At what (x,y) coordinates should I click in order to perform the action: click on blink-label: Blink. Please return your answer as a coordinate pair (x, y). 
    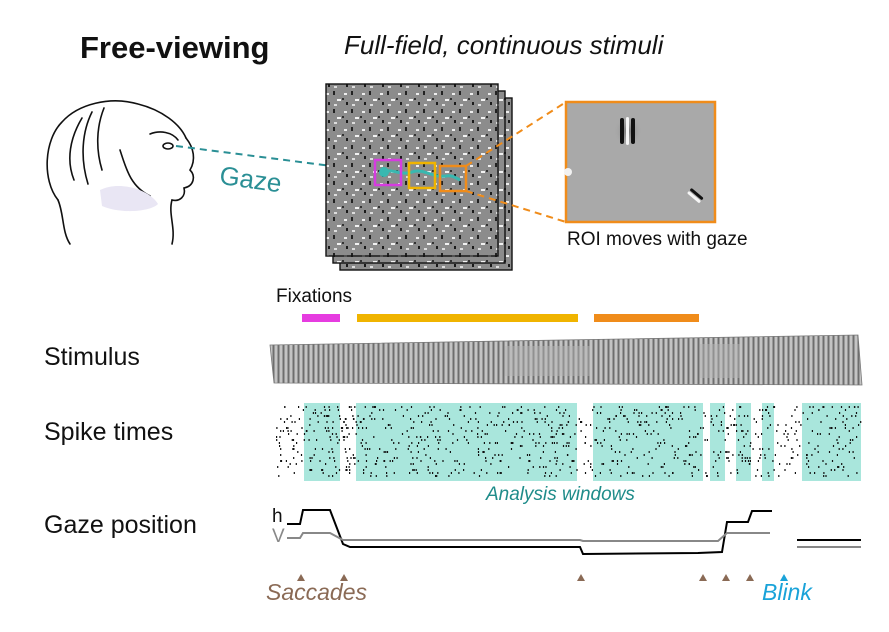
    Looking at the image, I should click on (787, 592).